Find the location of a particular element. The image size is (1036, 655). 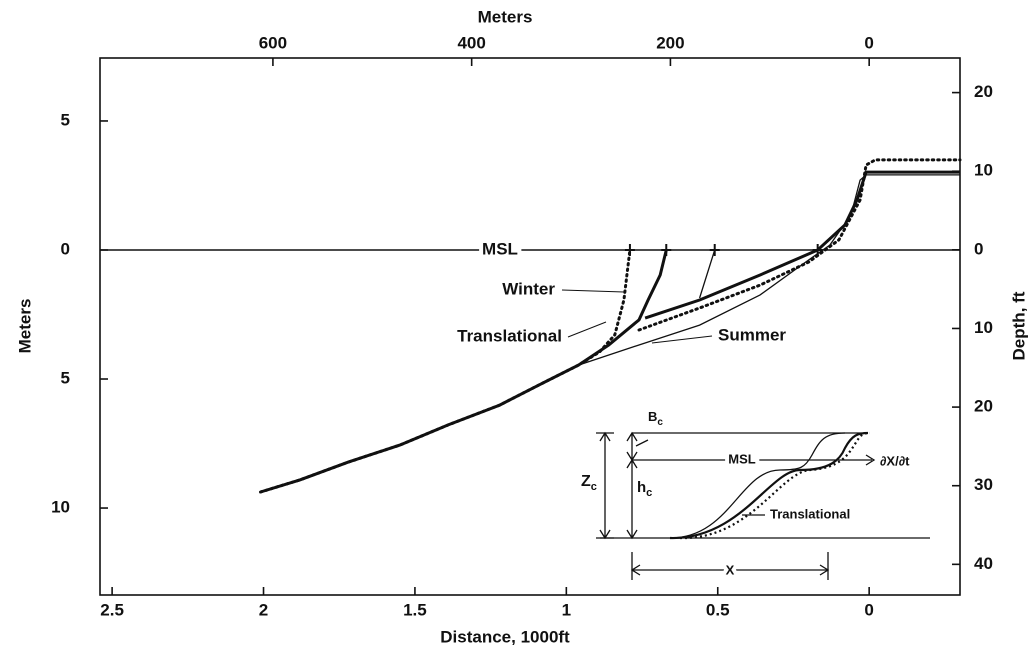

inset-diagram: Bc Zc hc MSL ∂X/∂t Translational X is located at coordinates (755, 495).